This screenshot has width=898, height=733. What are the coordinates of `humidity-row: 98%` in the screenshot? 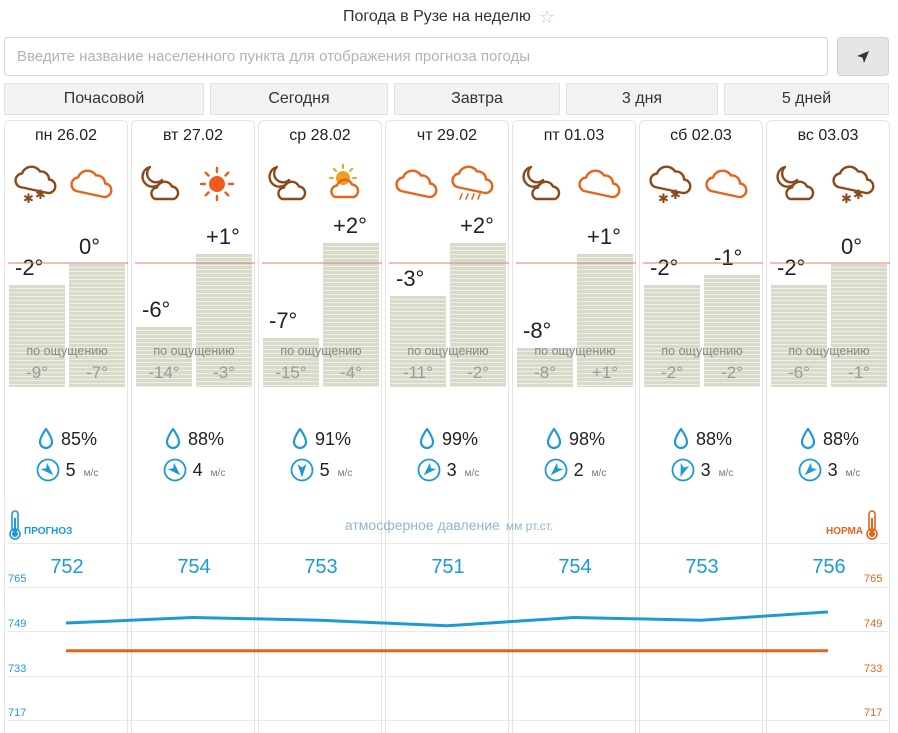 It's located at (575, 439).